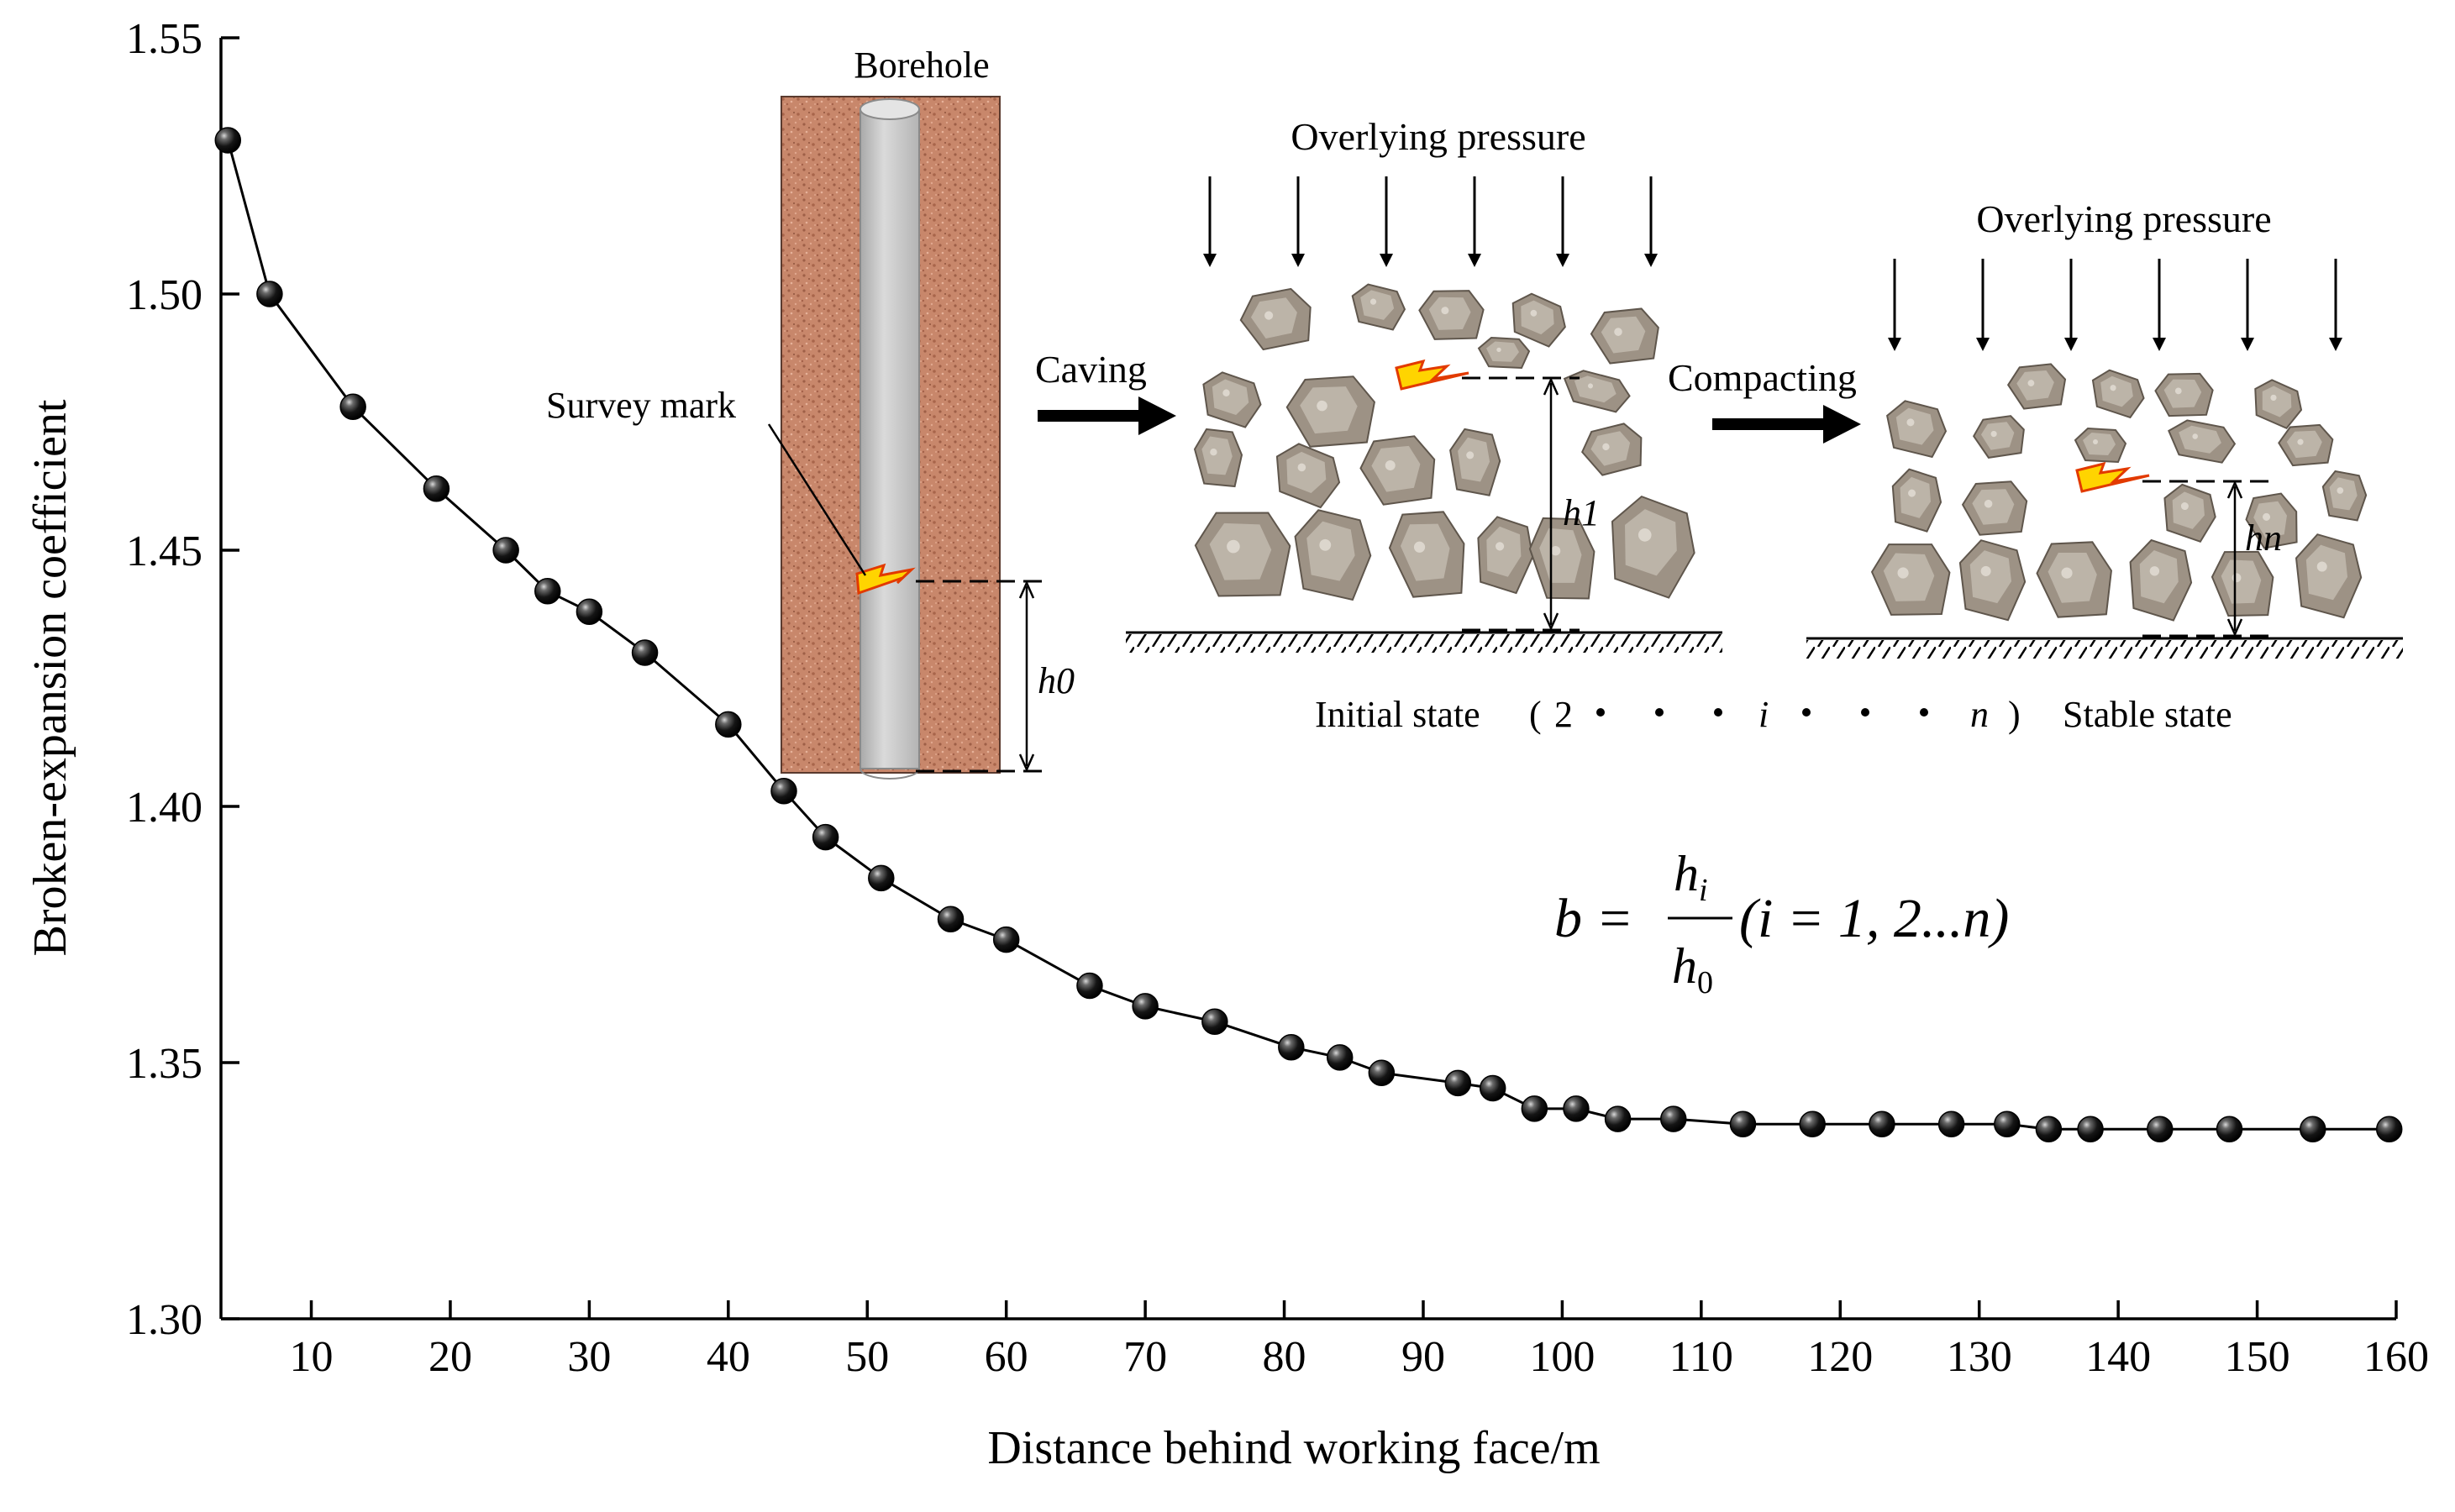 The width and height of the screenshot is (2455, 1512). I want to click on x-tick-label: 30, so click(589, 1357).